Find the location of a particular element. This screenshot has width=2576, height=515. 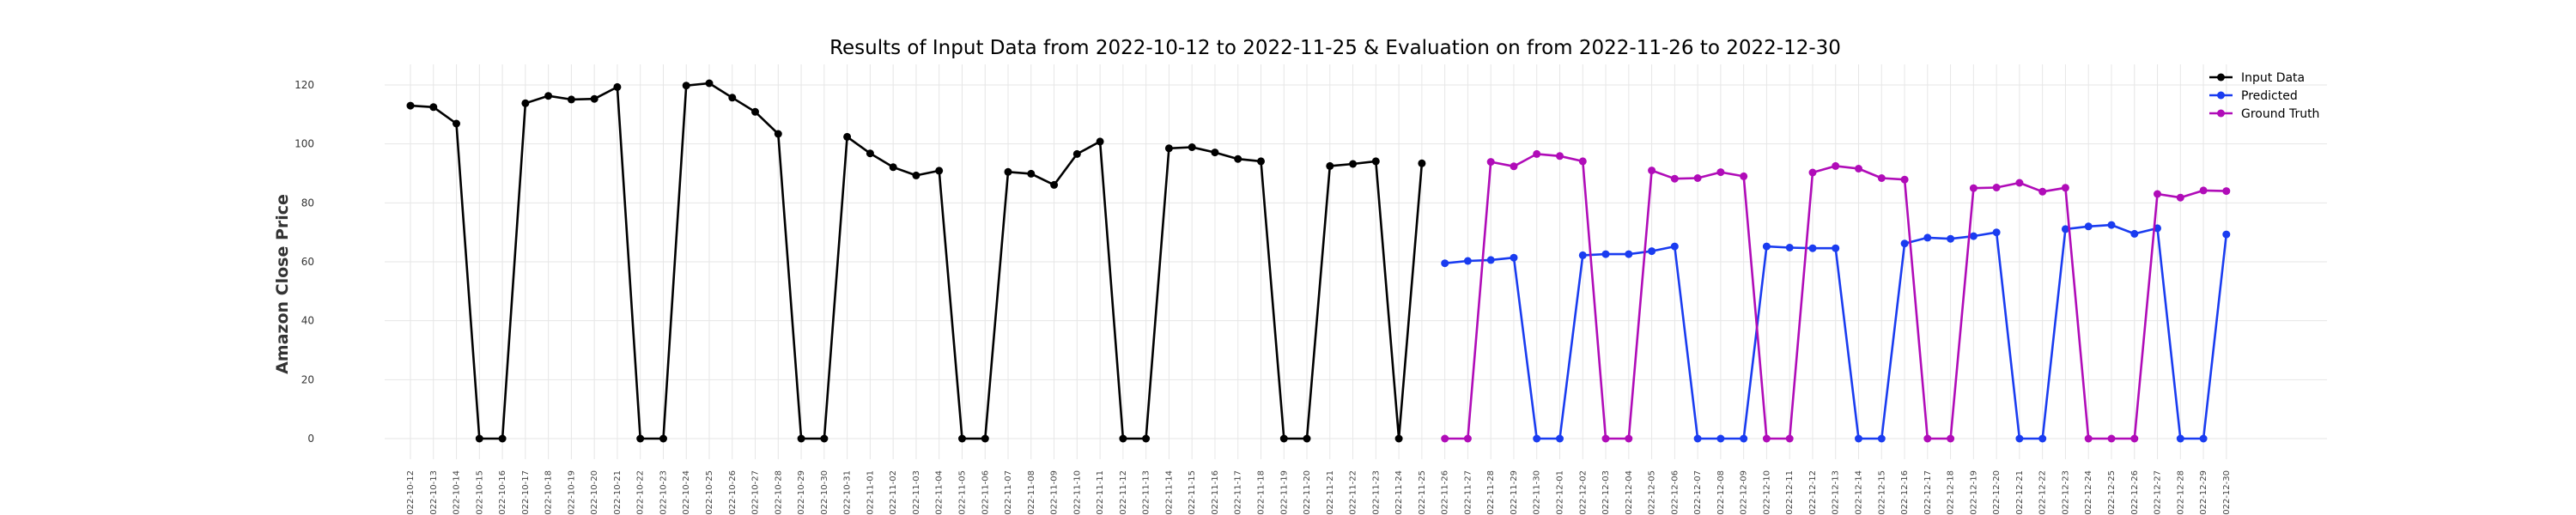

x-tick-label: 022-12-26 is located at coordinates (2135, 492).